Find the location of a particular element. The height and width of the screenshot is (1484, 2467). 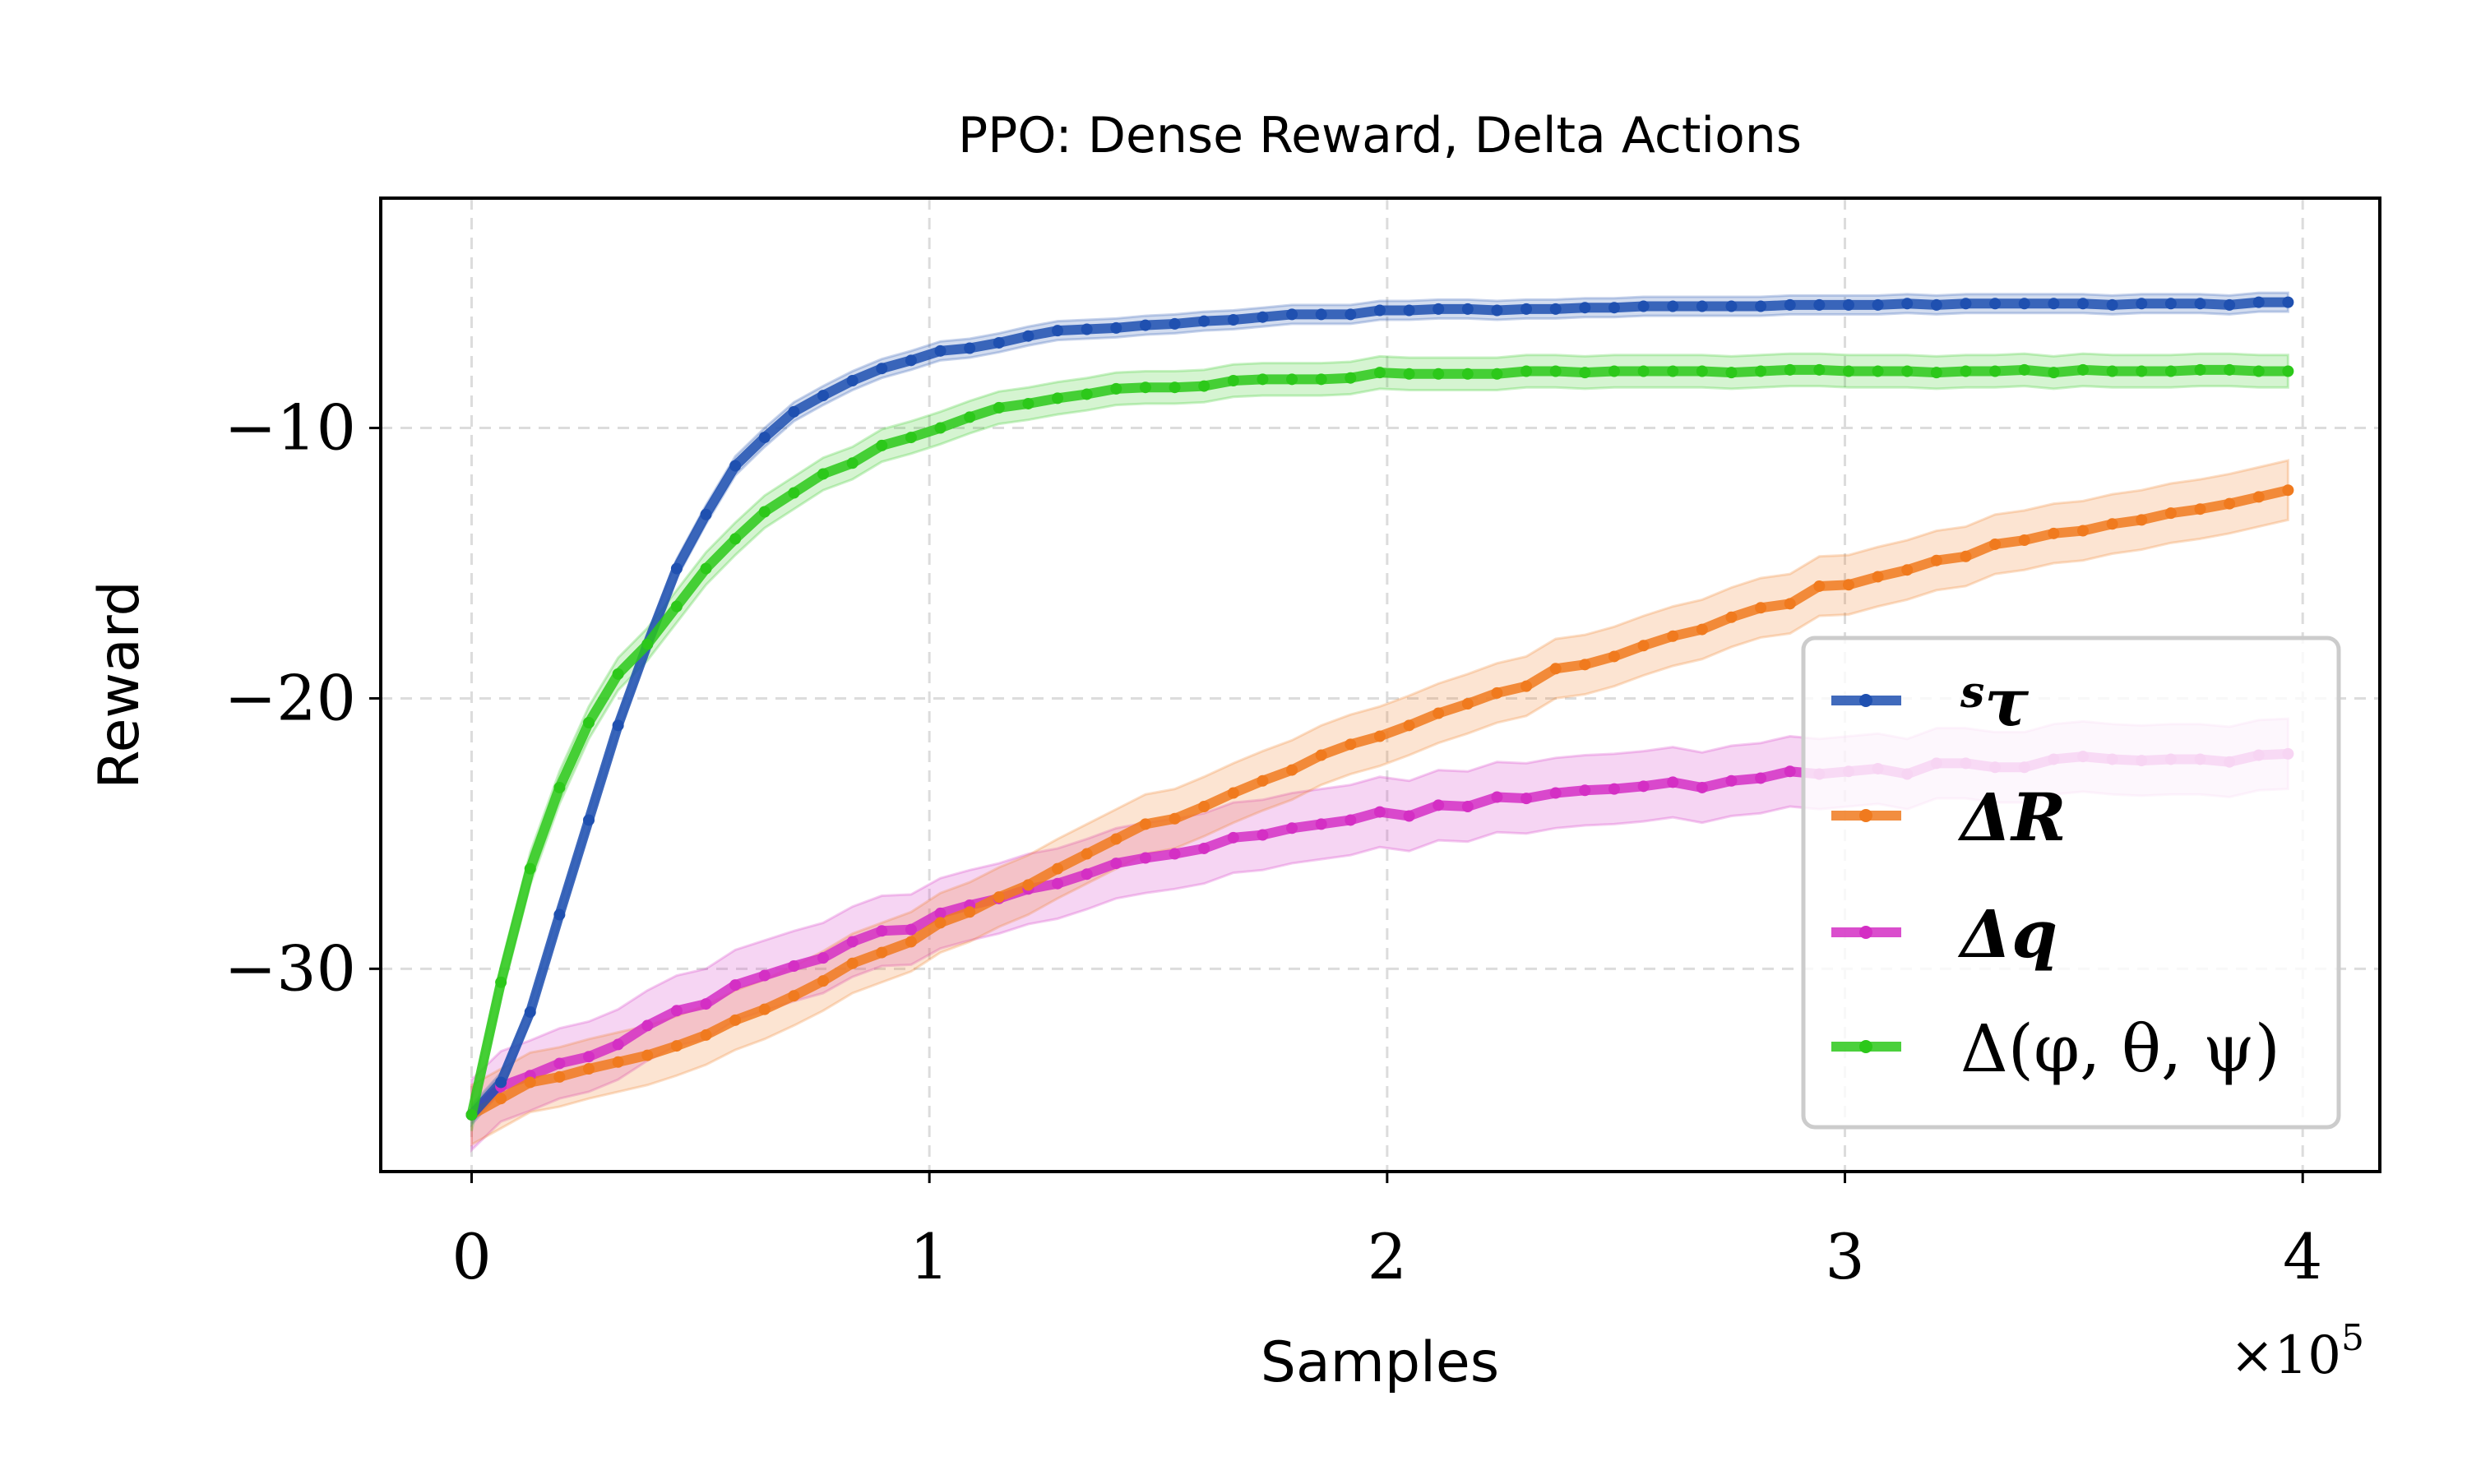

x-tick-label: 3 is located at coordinates (1844, 1257).